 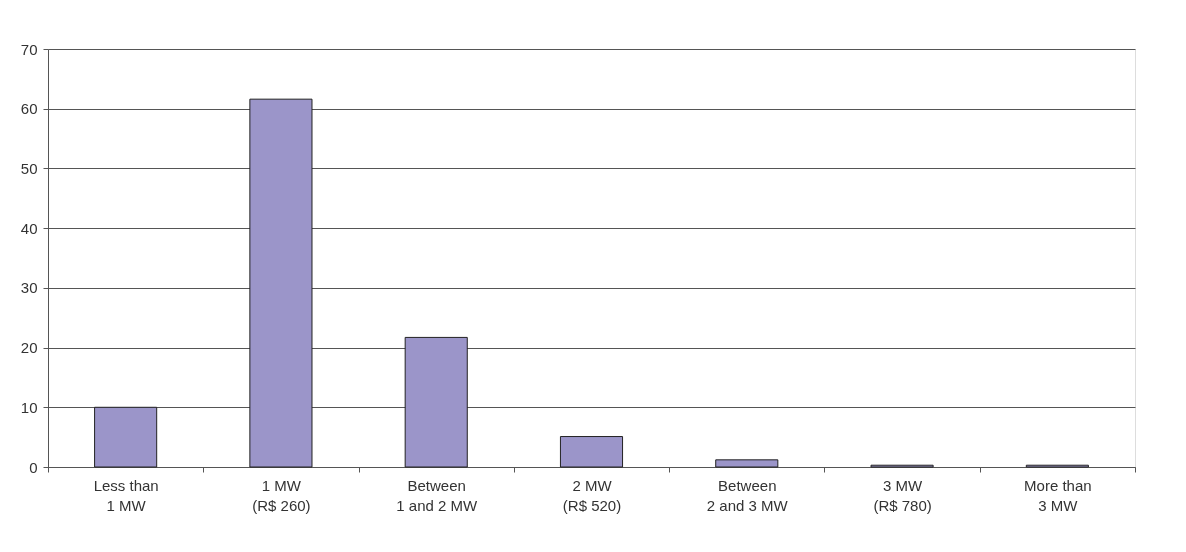 I want to click on x-tick-label: More than 3 MW, so click(x=1058, y=495).